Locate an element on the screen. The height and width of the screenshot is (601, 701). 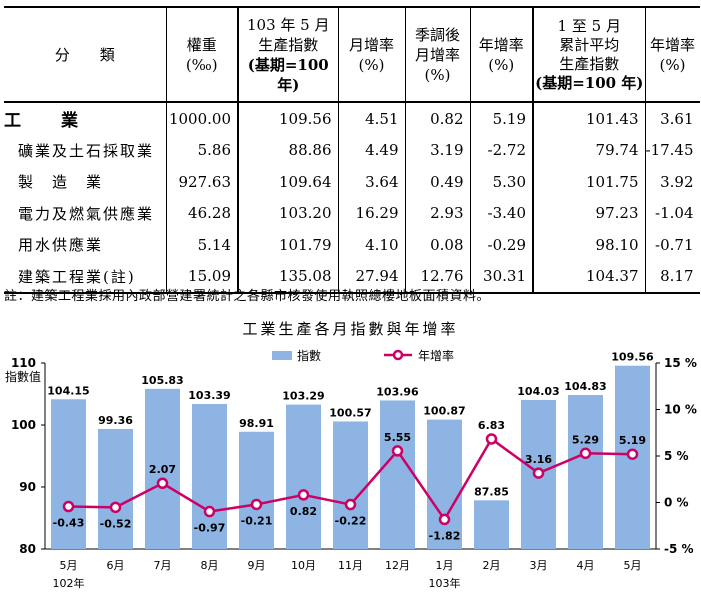
year-label: 102年 is located at coordinates (69, 583).